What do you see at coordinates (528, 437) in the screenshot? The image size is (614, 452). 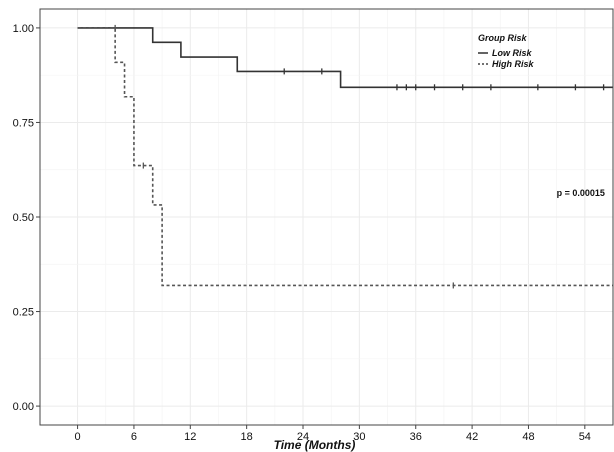 I see `x-tick-label: 48` at bounding box center [528, 437].